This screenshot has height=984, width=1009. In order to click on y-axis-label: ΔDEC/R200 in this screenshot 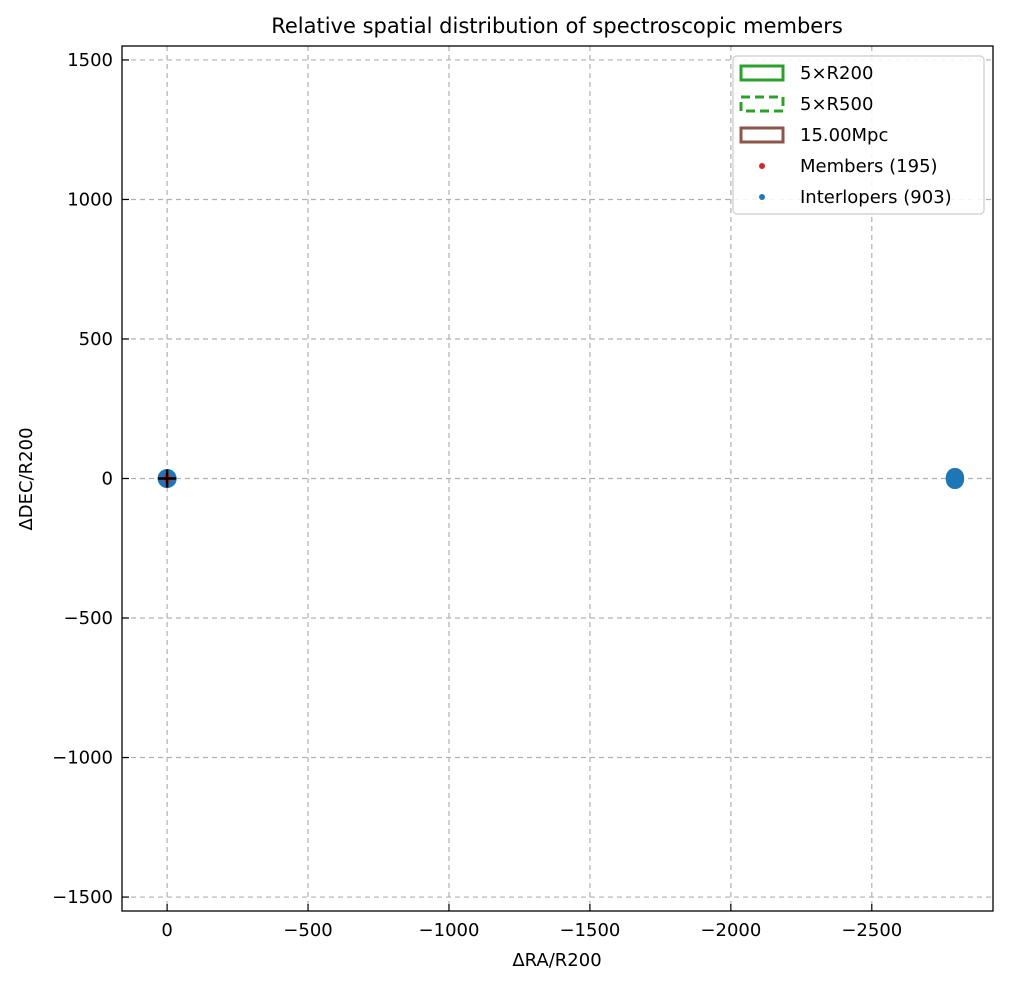, I will do `click(26, 478)`.